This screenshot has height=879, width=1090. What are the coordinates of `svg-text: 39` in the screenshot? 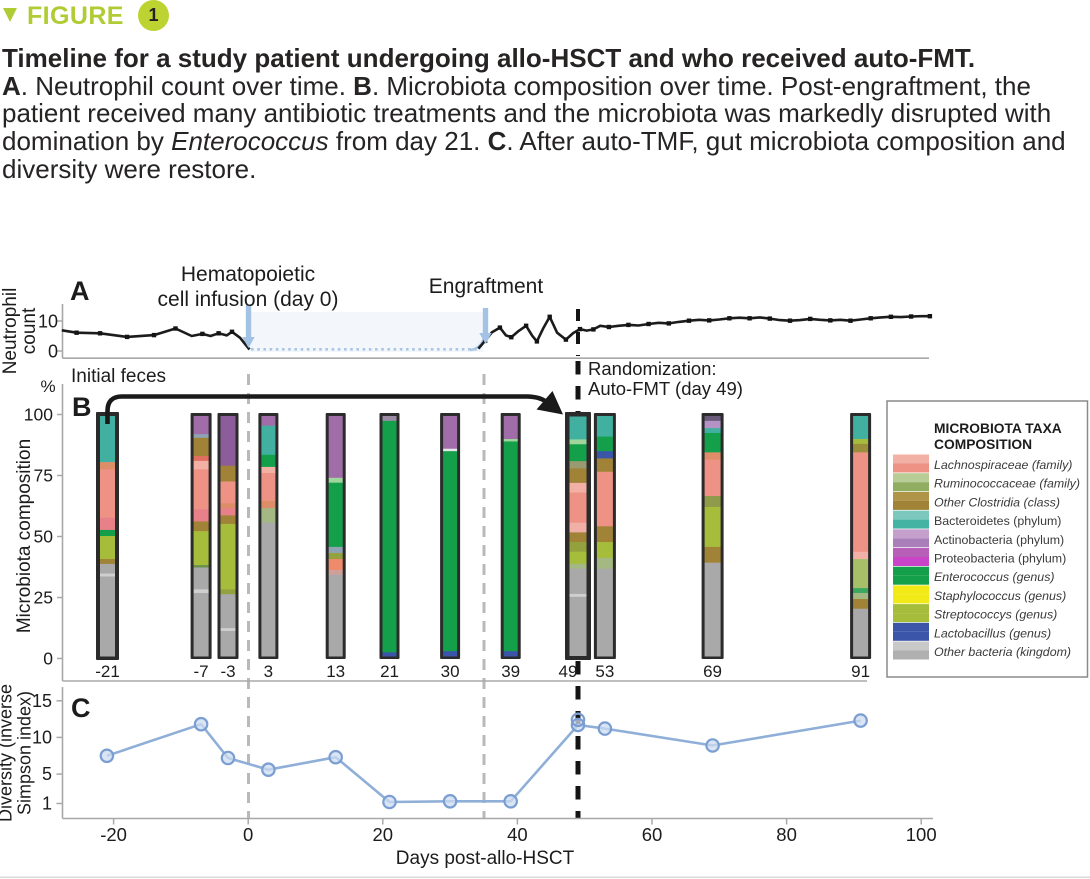 It's located at (510, 671).